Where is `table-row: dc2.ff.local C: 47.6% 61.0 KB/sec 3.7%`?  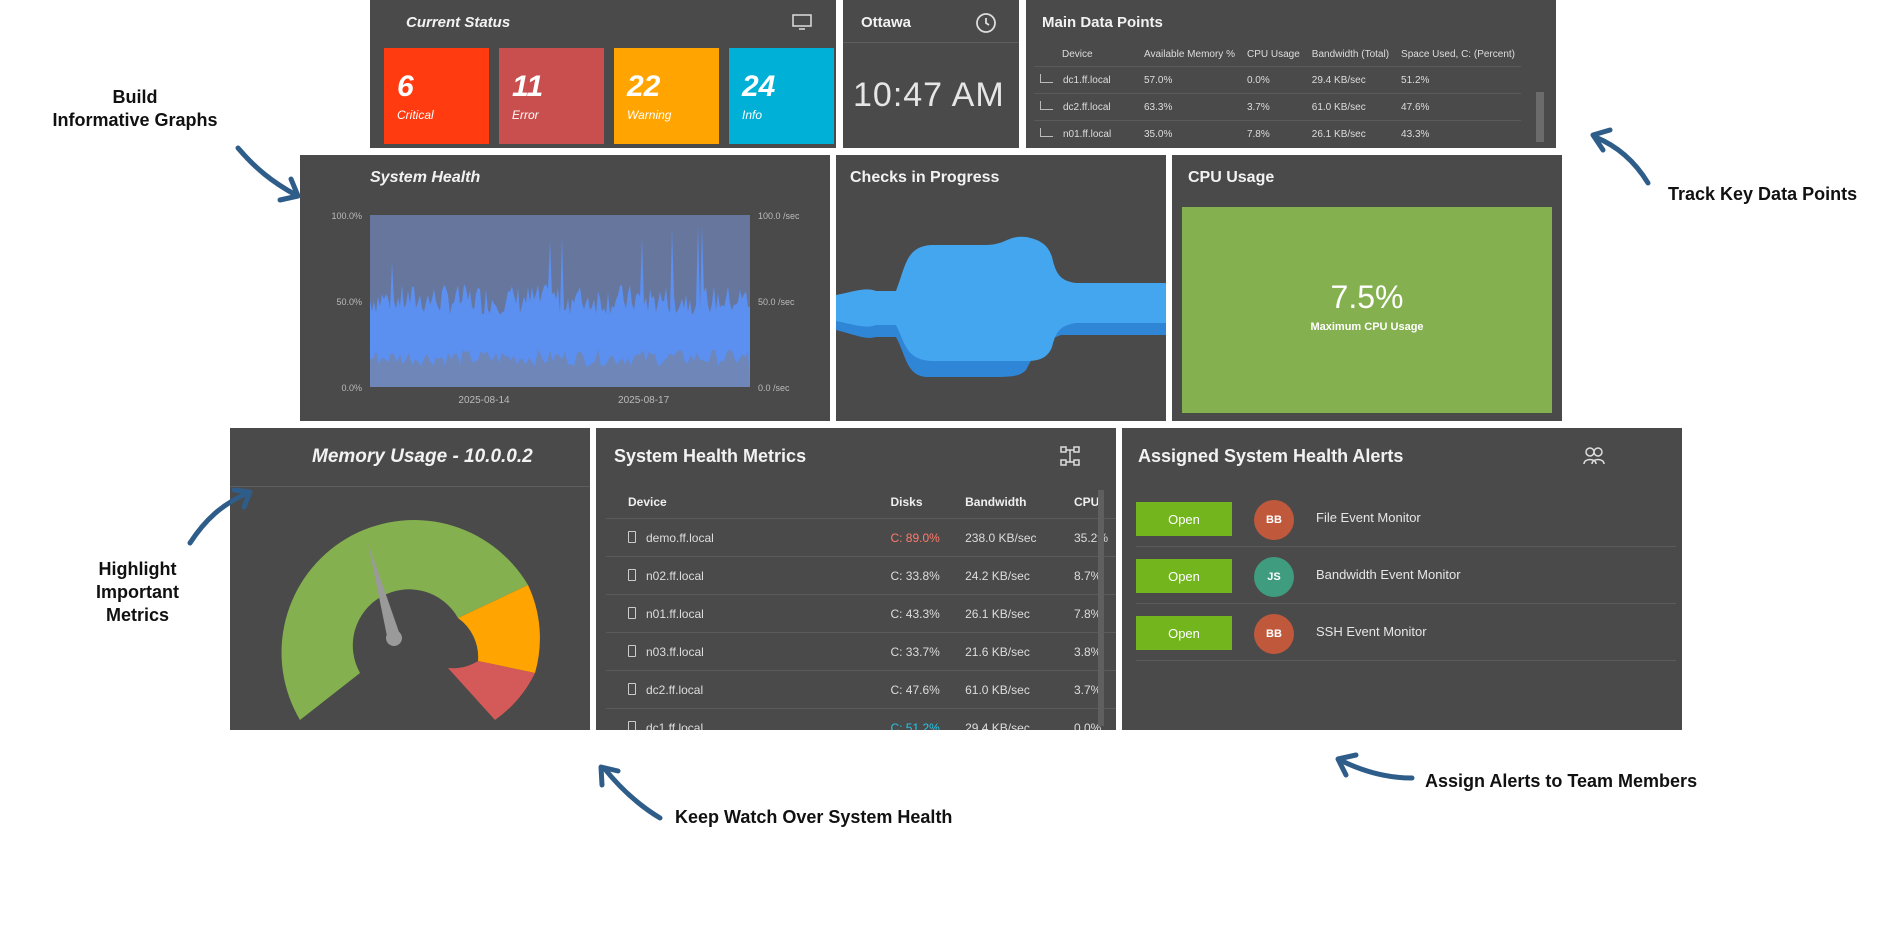 table-row: dc2.ff.local C: 47.6% 61.0 KB/sec 3.7% is located at coordinates (861, 689).